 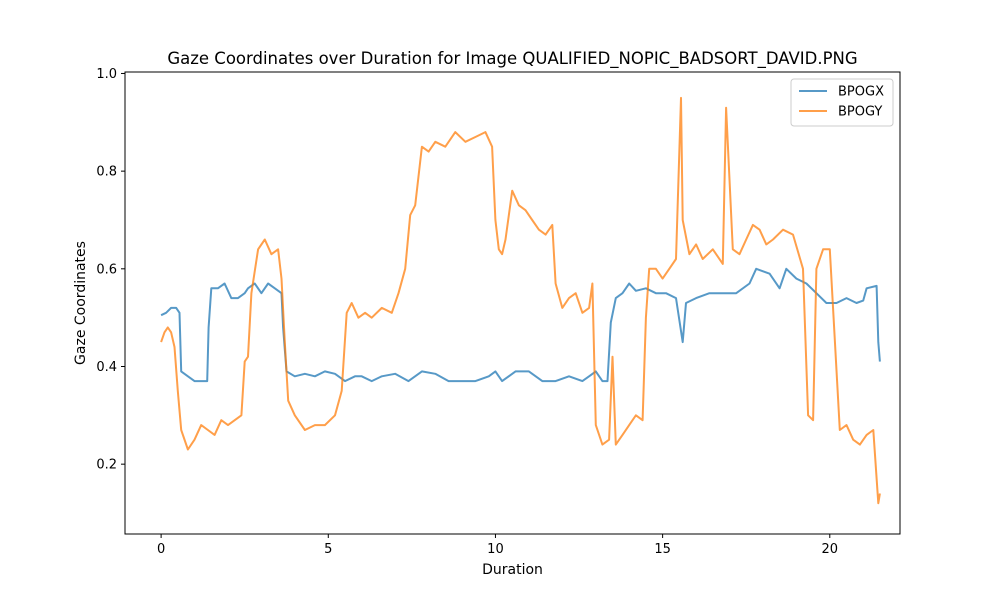 I want to click on legend-label-bpogx: BPOGX, so click(x=861, y=92).